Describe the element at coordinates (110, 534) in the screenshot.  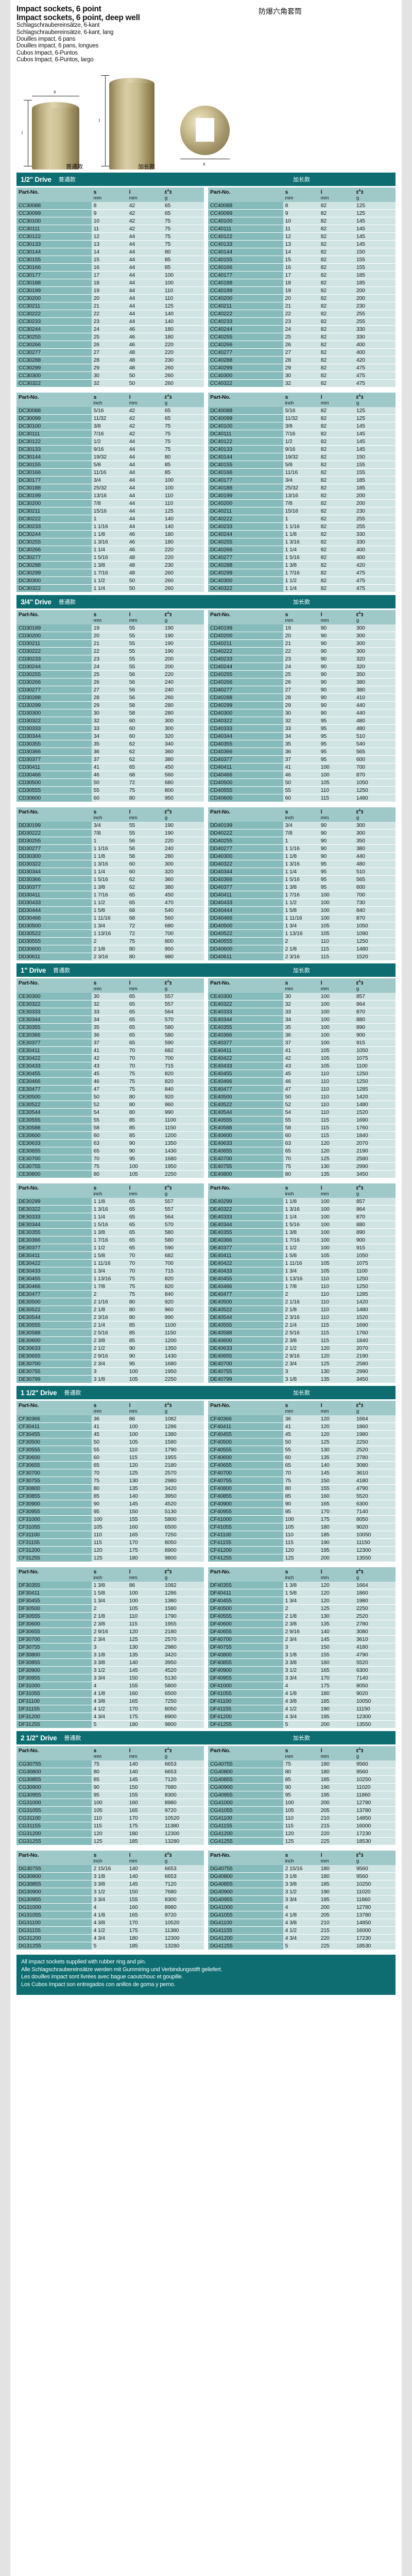
I see `table-row: DC30244 1 1/8 46 180` at that location.